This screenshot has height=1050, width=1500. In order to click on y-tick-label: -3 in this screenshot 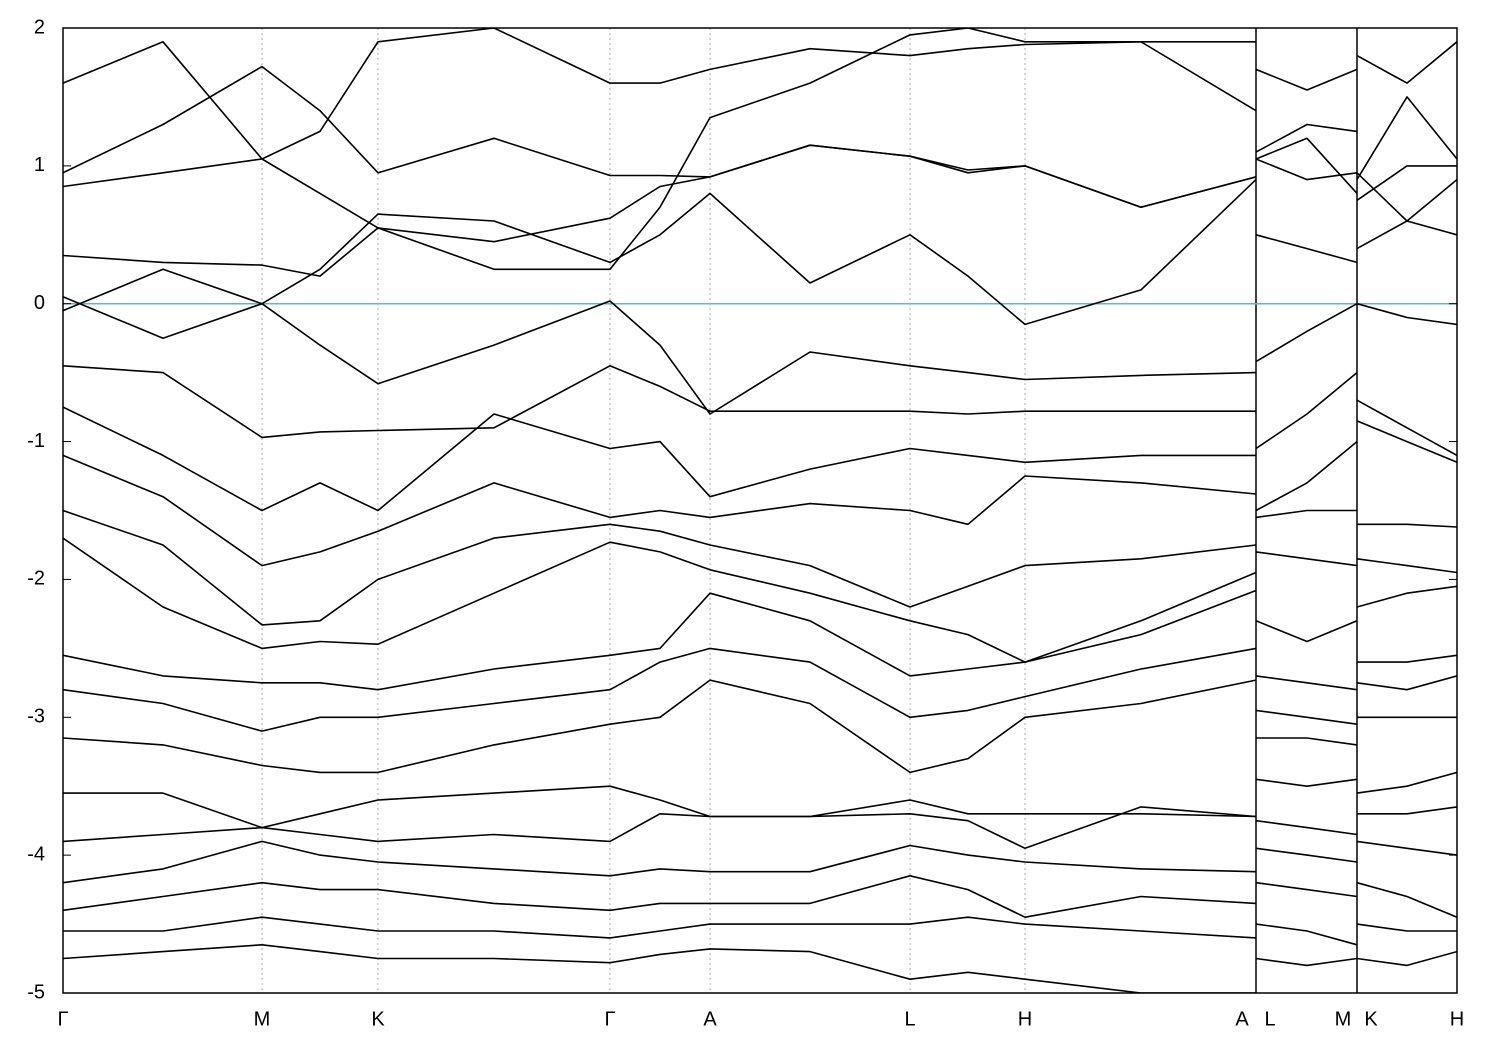, I will do `click(36, 717)`.